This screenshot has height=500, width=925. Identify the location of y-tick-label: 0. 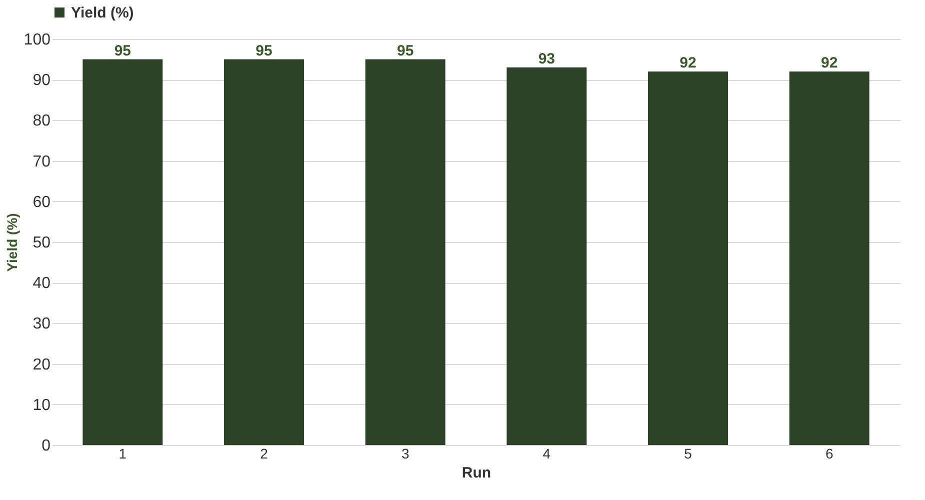
(46, 446).